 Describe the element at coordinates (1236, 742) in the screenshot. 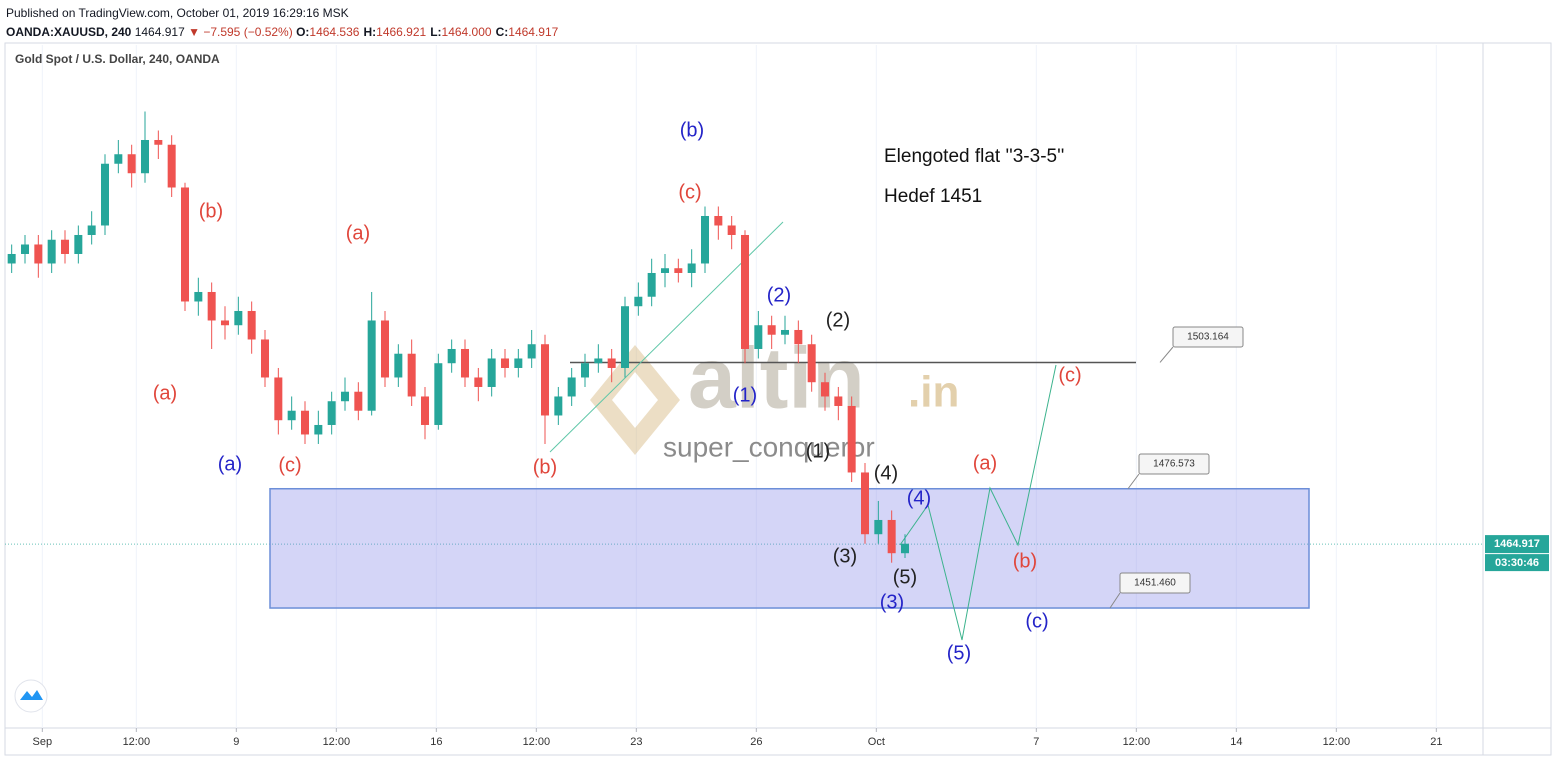

I see `x-tick-label: 14` at that location.